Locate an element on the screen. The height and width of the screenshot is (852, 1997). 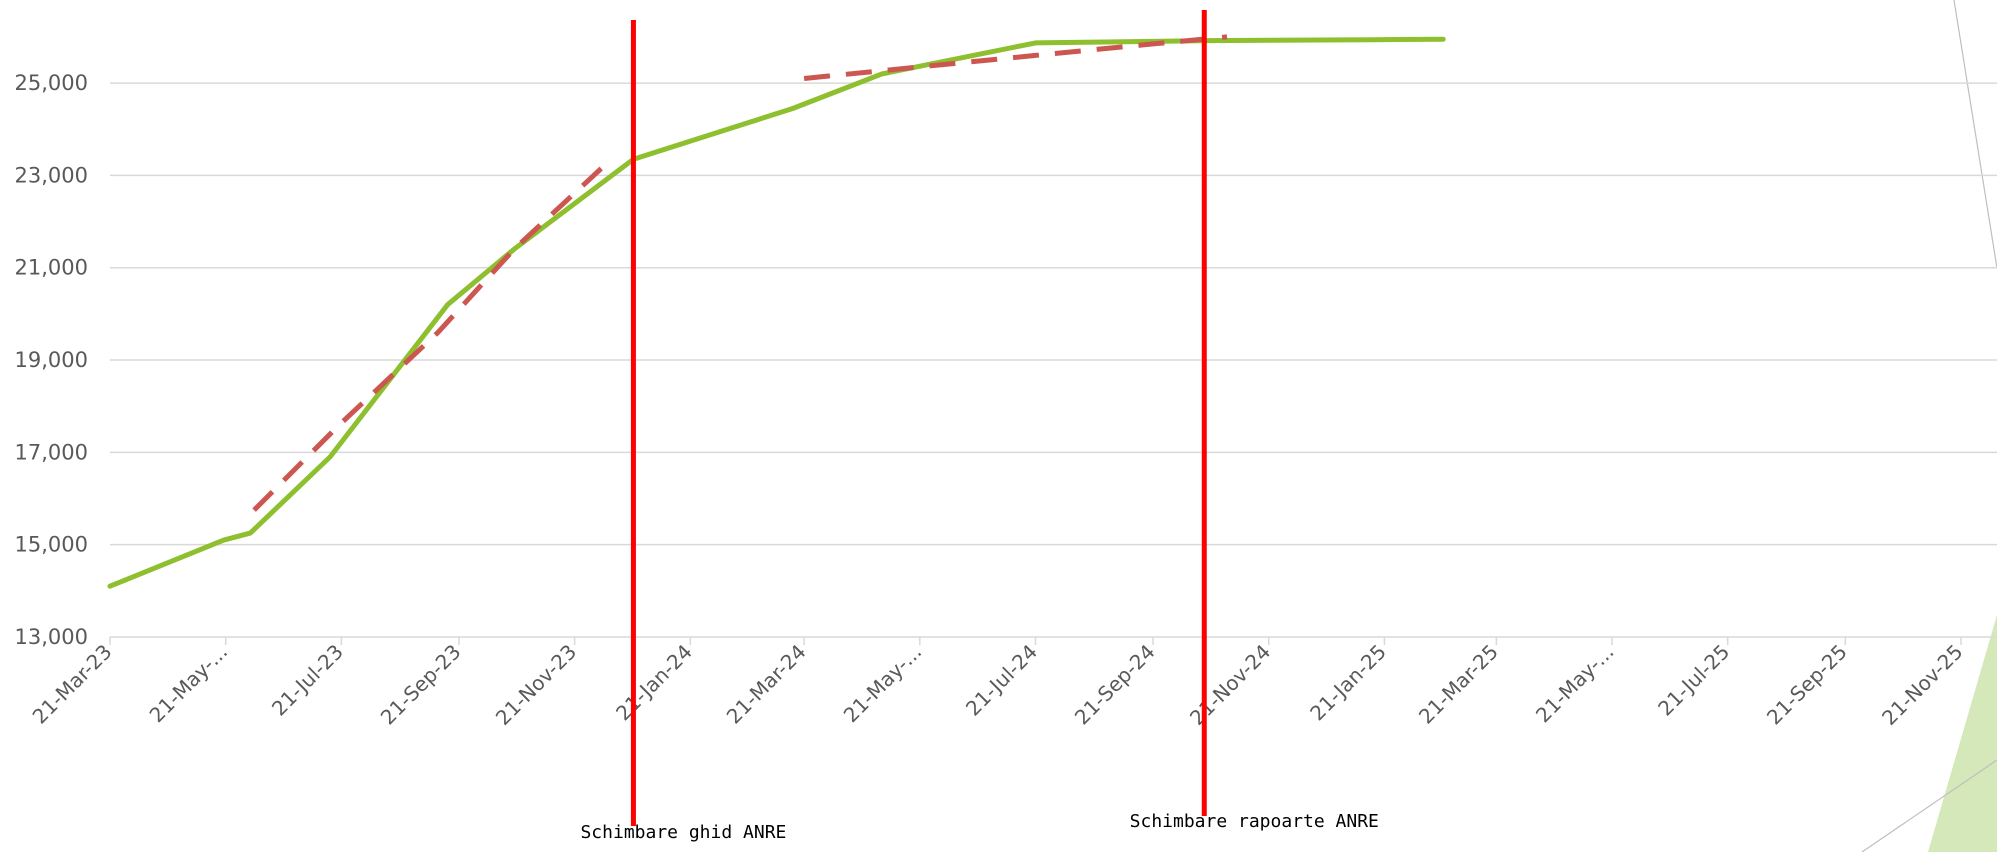
decor-green-triangle is located at coordinates (1962, 733).